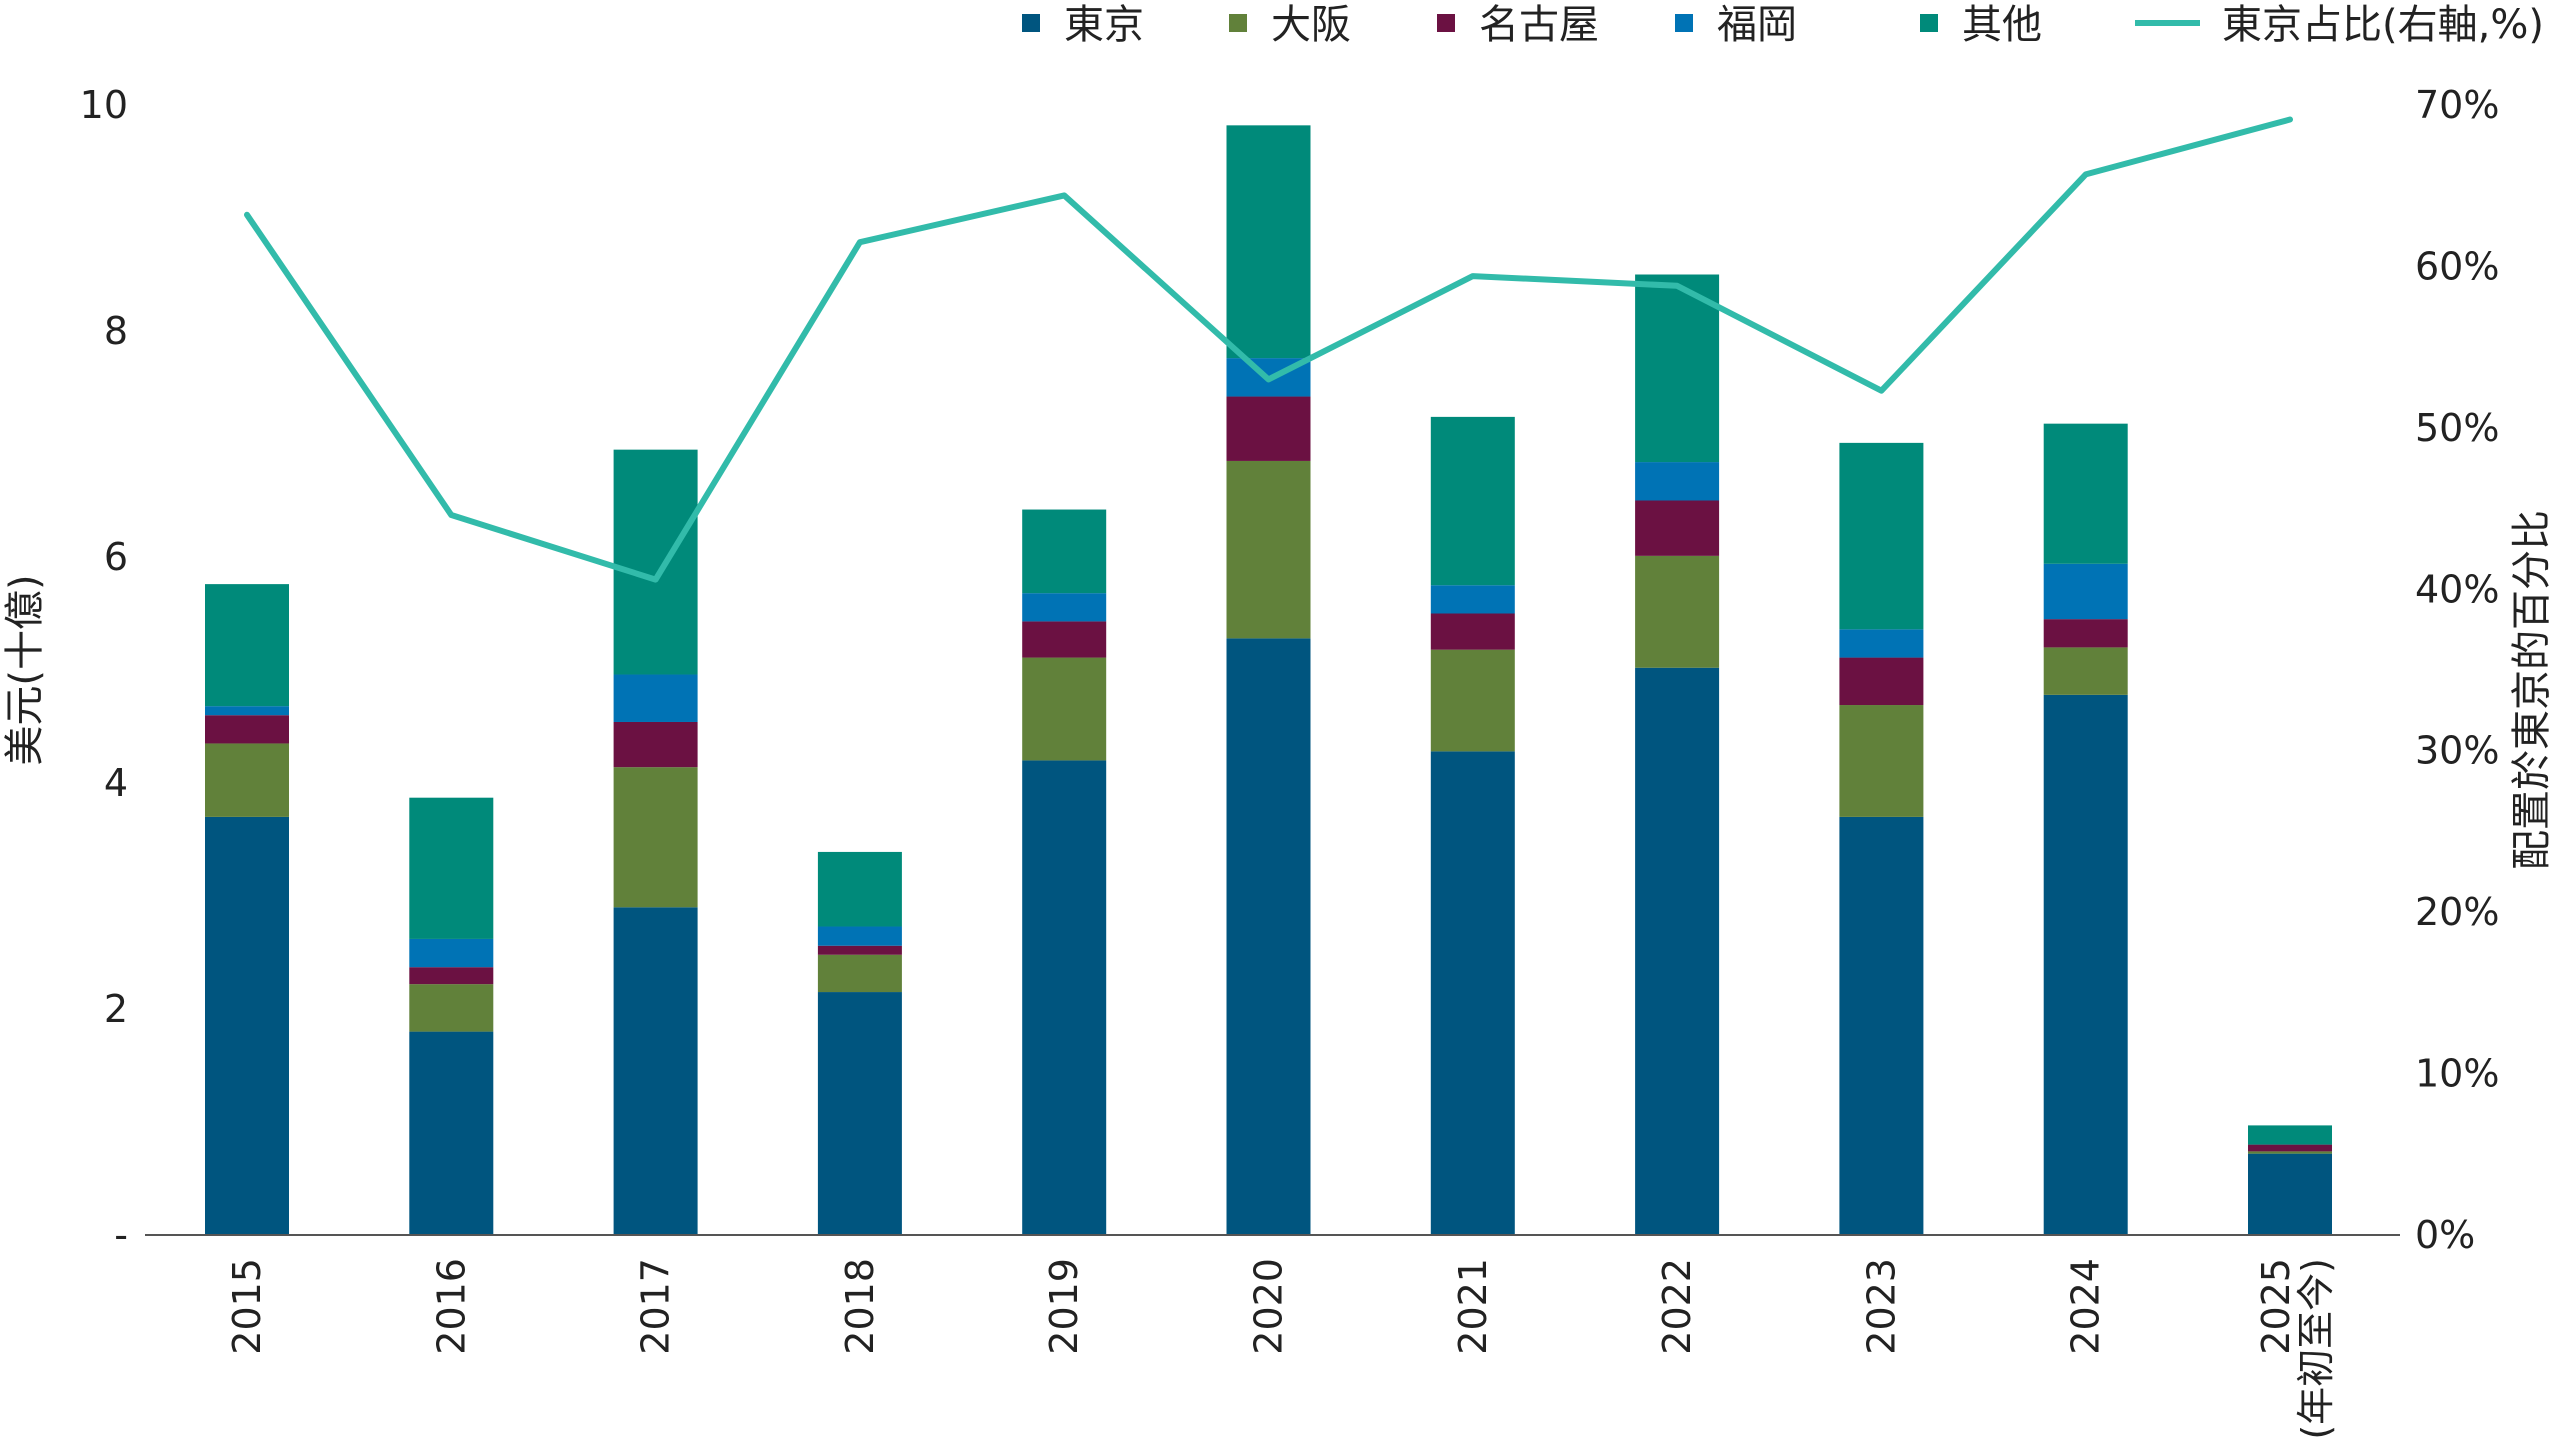 The image size is (2560, 1440). I want to click on left-axis-title: 美元(十億), so click(25, 669).